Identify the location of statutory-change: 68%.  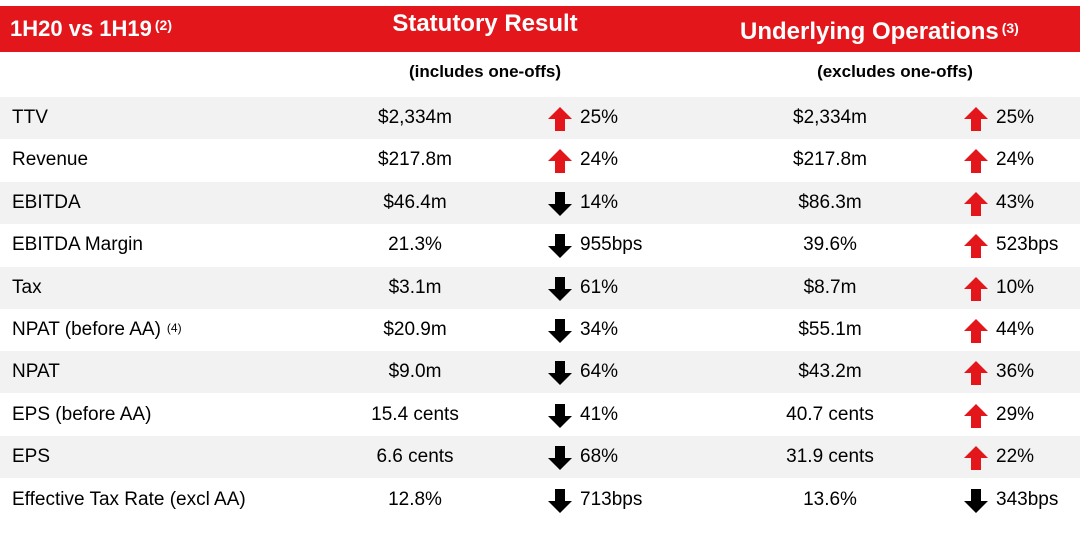
(599, 457).